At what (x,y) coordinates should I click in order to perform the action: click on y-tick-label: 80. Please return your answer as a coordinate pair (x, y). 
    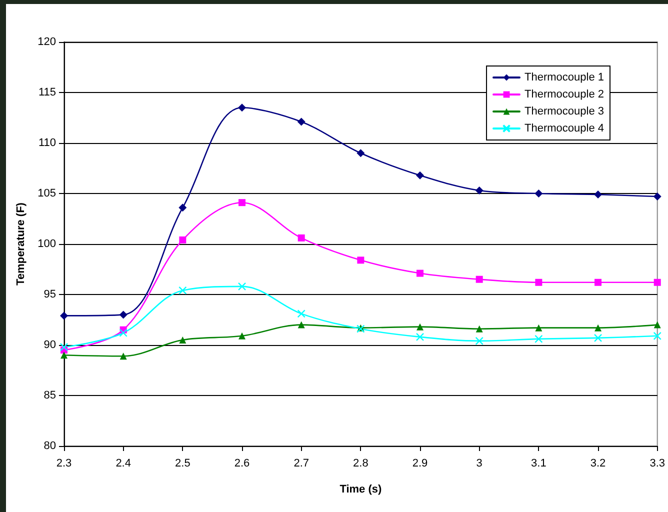
    Looking at the image, I should click on (50, 446).